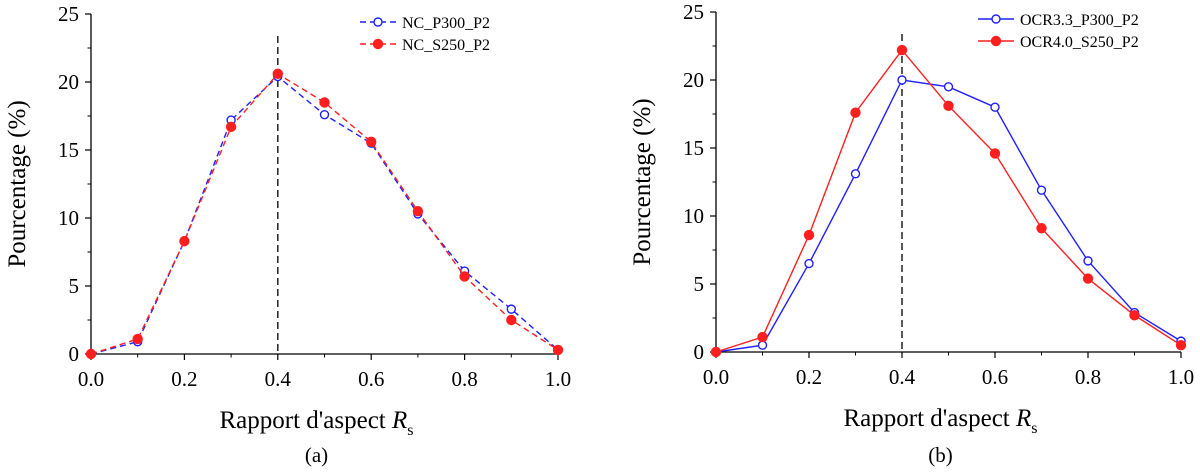 The image size is (1200, 472). I want to click on legend-entry: OCR3.3_P300_P2, so click(1058, 20).